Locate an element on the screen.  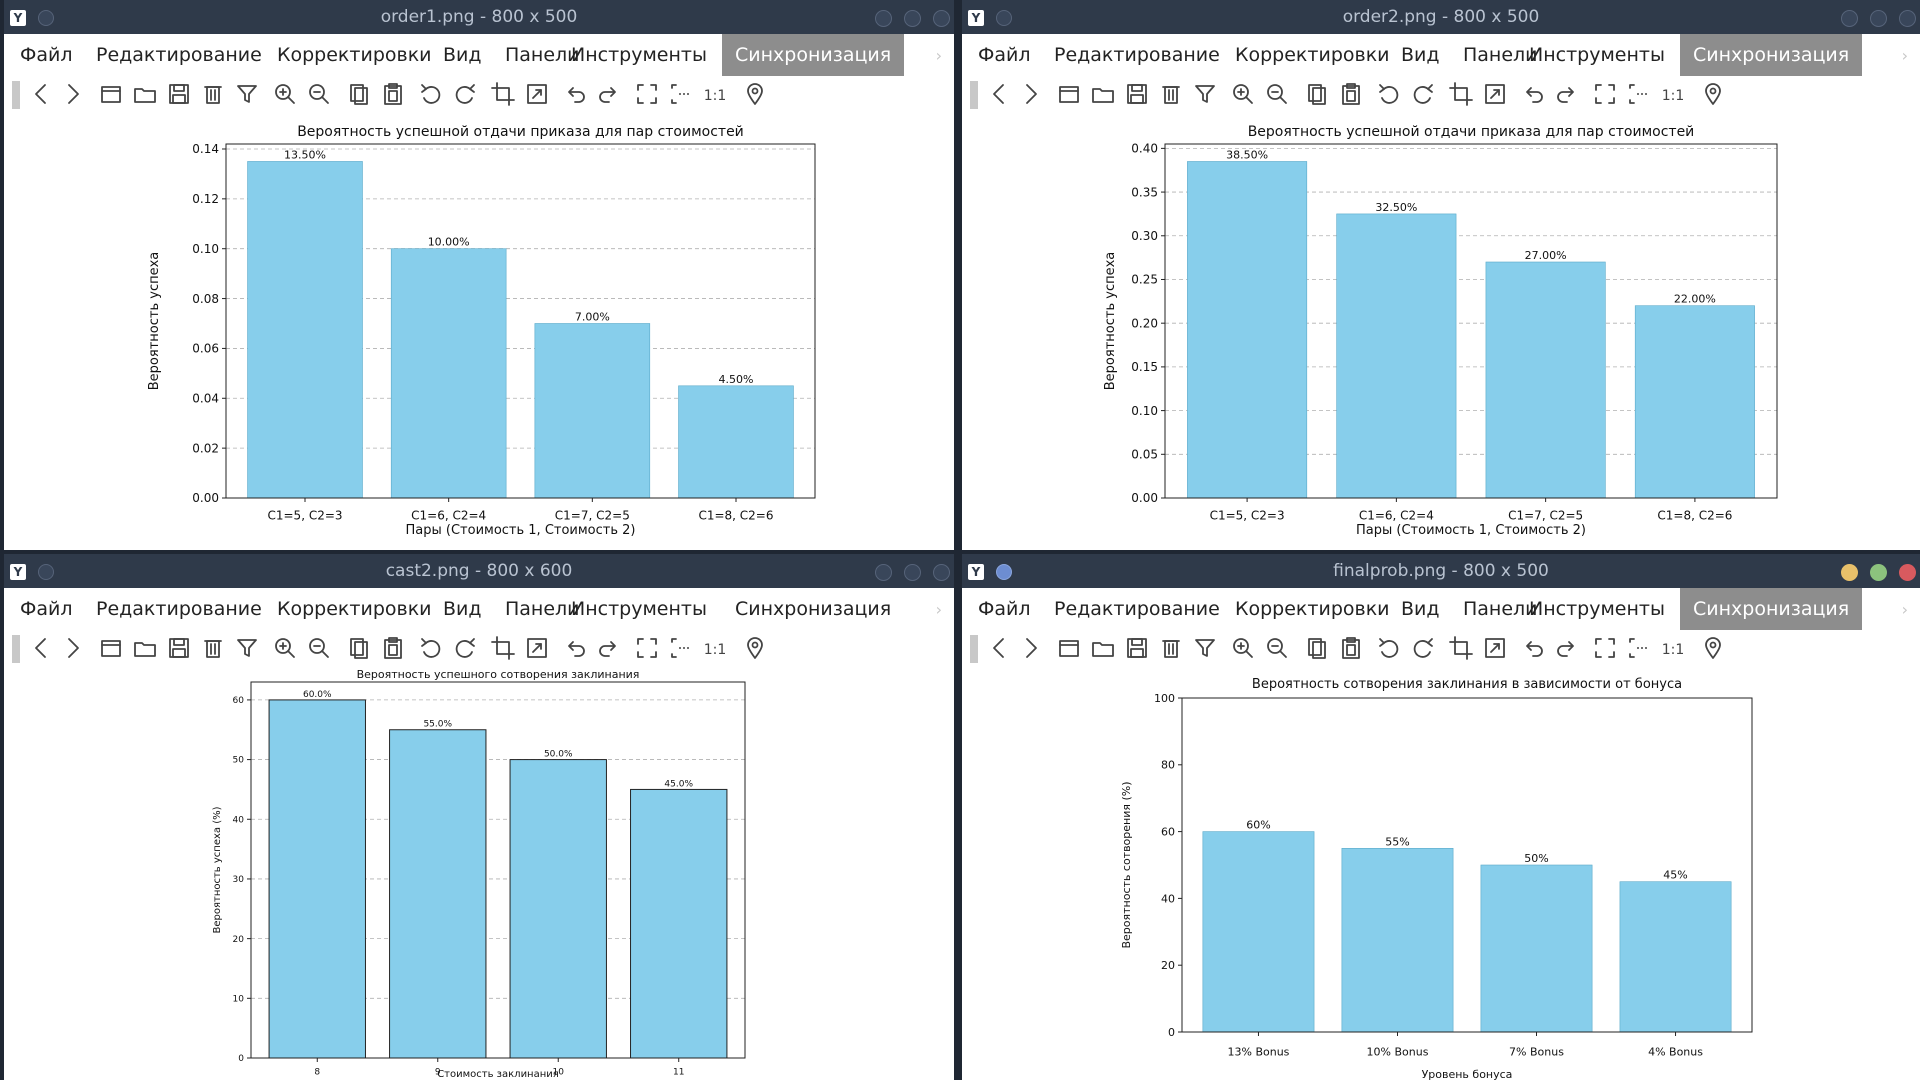
menu-item-4: Панели is located at coordinates (1500, 55).